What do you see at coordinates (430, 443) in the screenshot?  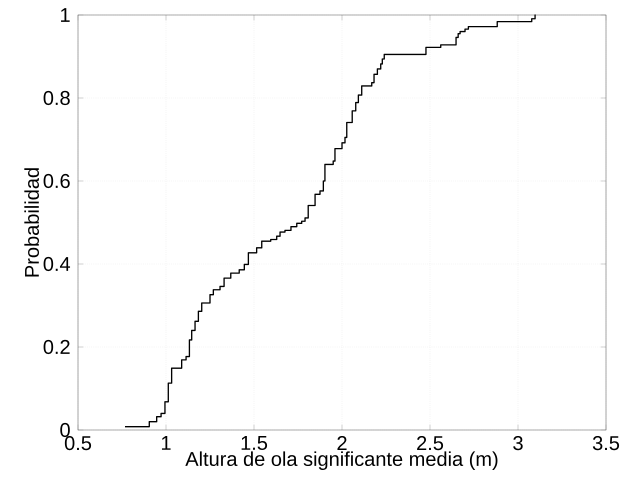 I see `x-tick-label: 2.5` at bounding box center [430, 443].